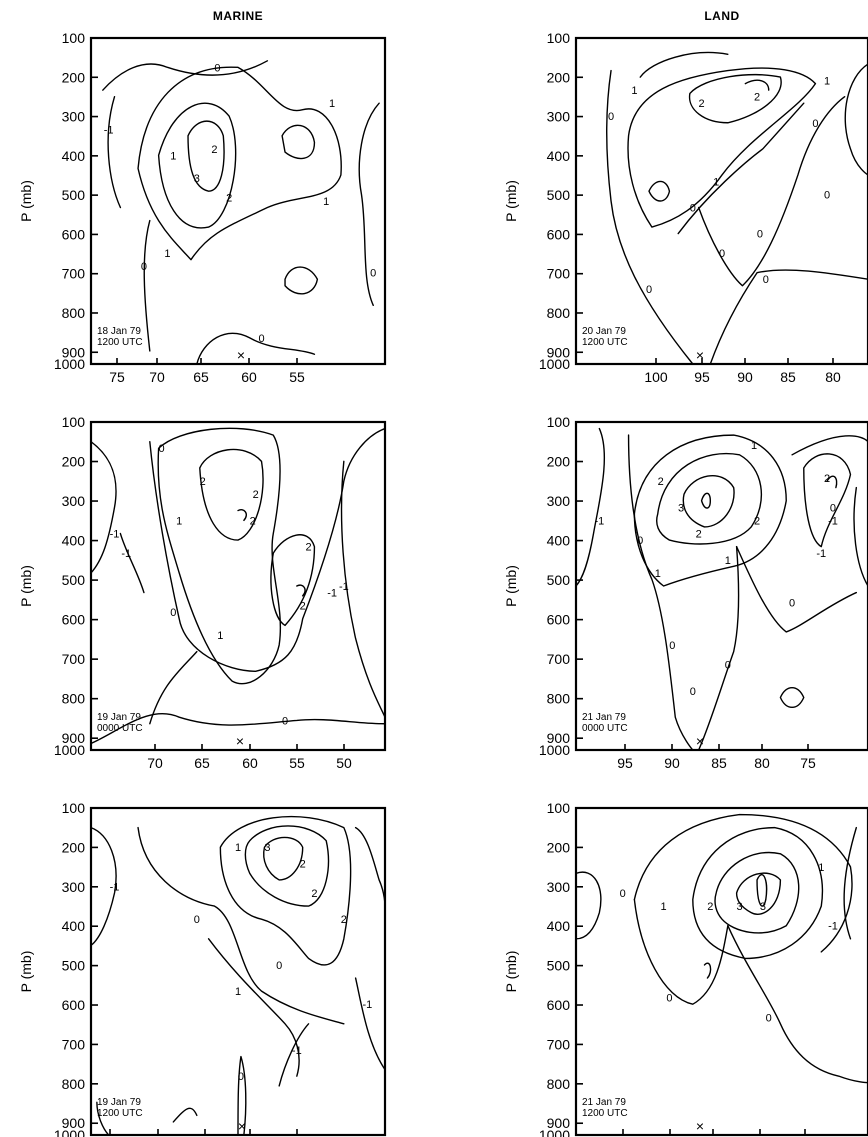  What do you see at coordinates (719, 763) in the screenshot?
I see `x-tick-label: 85` at bounding box center [719, 763].